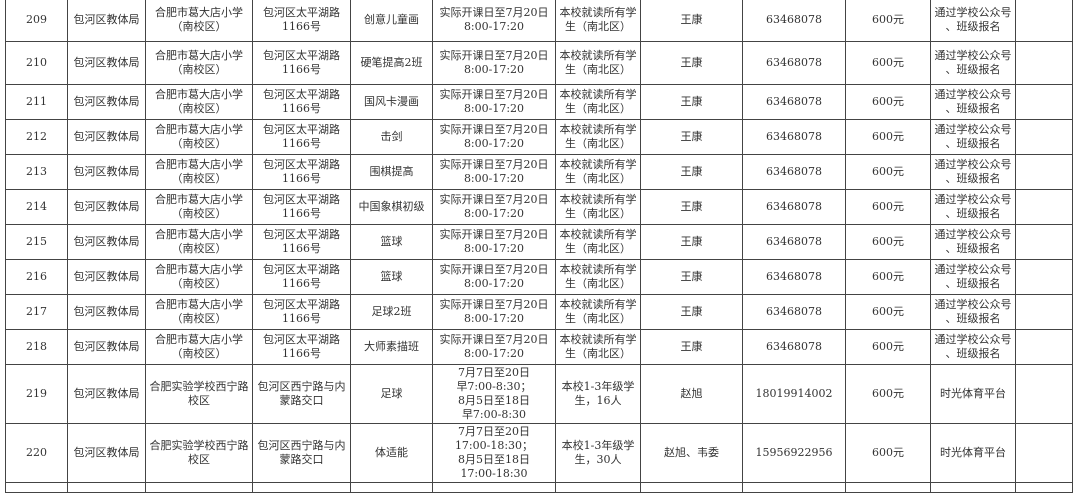 The height and width of the screenshot is (494, 1080). Describe the element at coordinates (391, 137) in the screenshot. I see `cell-course: 击剑` at that location.